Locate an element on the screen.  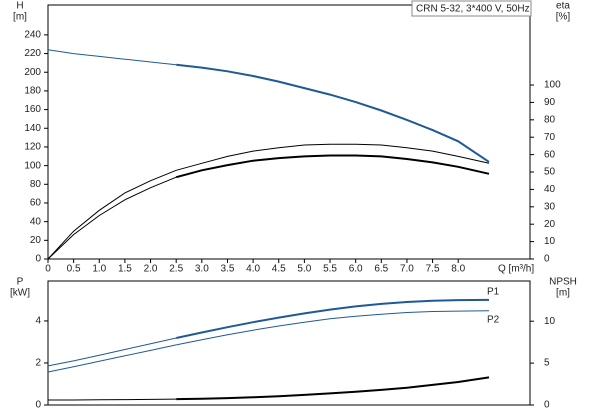
y2-tick-label: 50 is located at coordinates (550, 172).